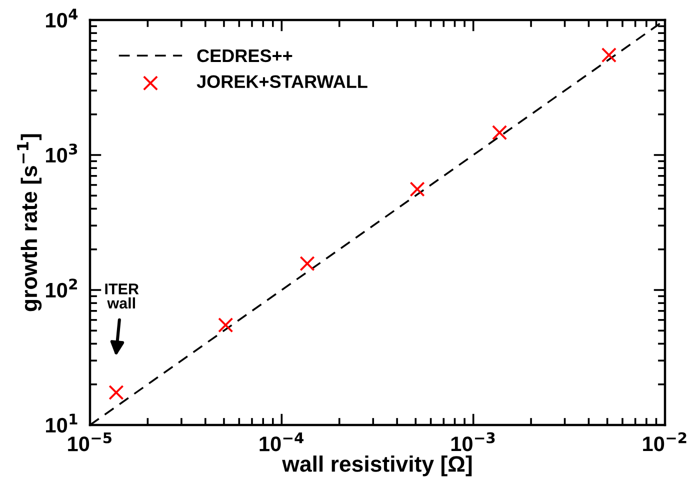 Image resolution: width=693 pixels, height=489 pixels. What do you see at coordinates (29, 223) in the screenshot?
I see `y-axis-title: growth rate [s$^{−1}$]` at bounding box center [29, 223].